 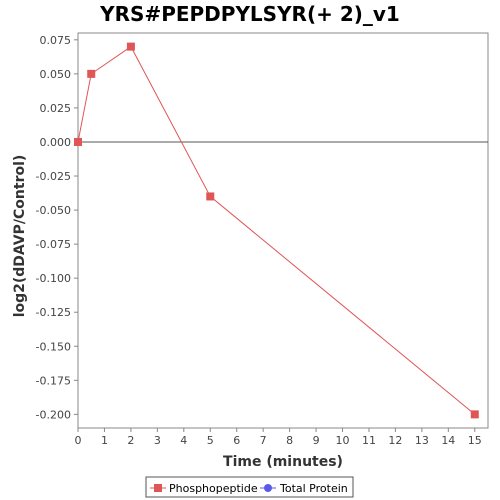 What do you see at coordinates (213, 488) in the screenshot?
I see `legend-label-phosphopeptide: Phosphopeptide` at bounding box center [213, 488].